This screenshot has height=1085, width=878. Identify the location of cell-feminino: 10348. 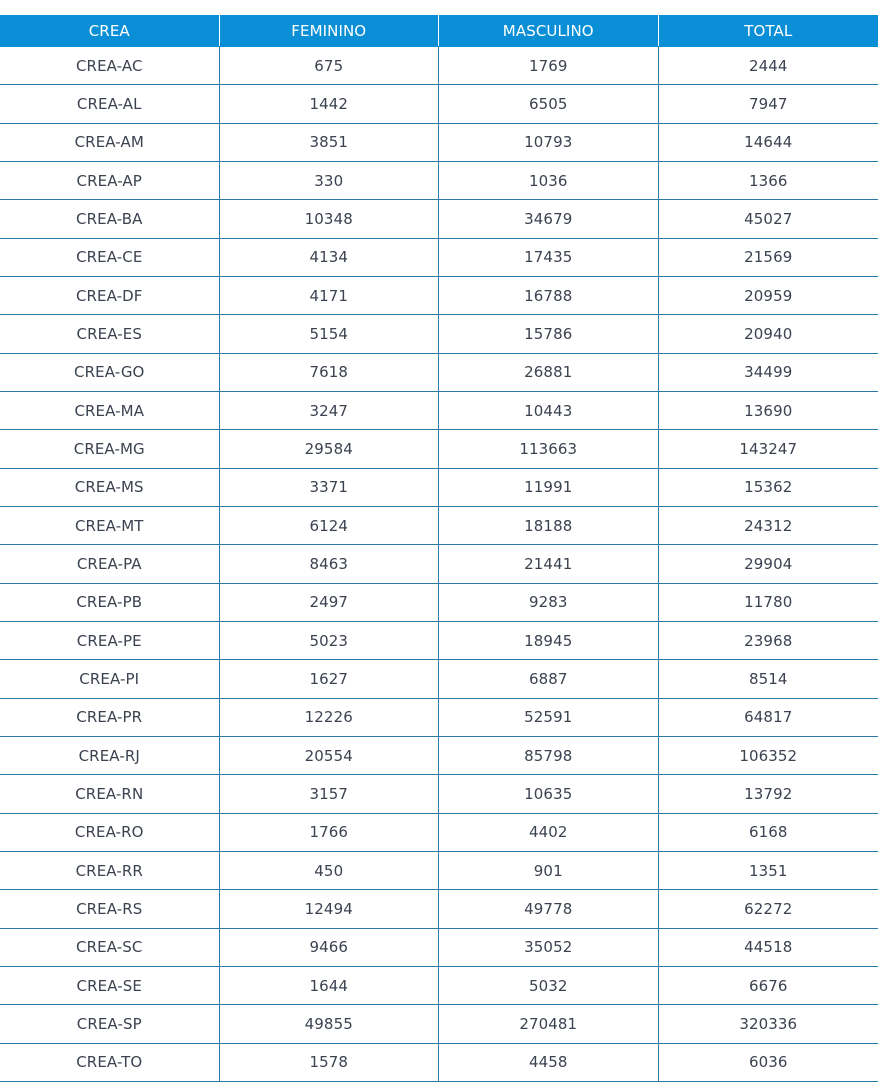
(329, 219).